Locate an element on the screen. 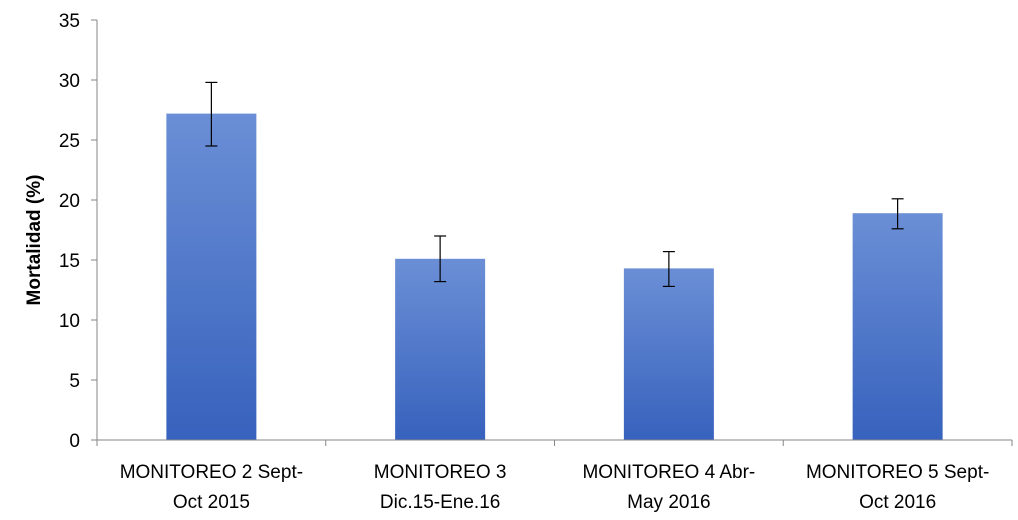 This screenshot has height=520, width=1018. y-tick-label: 0 is located at coordinates (74, 441).